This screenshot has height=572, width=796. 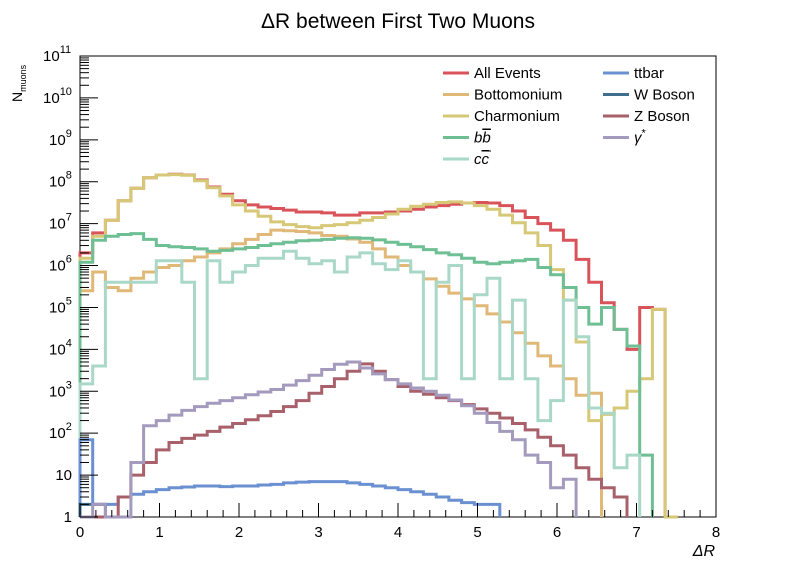 What do you see at coordinates (60, 138) in the screenshot?
I see `y-tick-label: 10⁹` at bounding box center [60, 138].